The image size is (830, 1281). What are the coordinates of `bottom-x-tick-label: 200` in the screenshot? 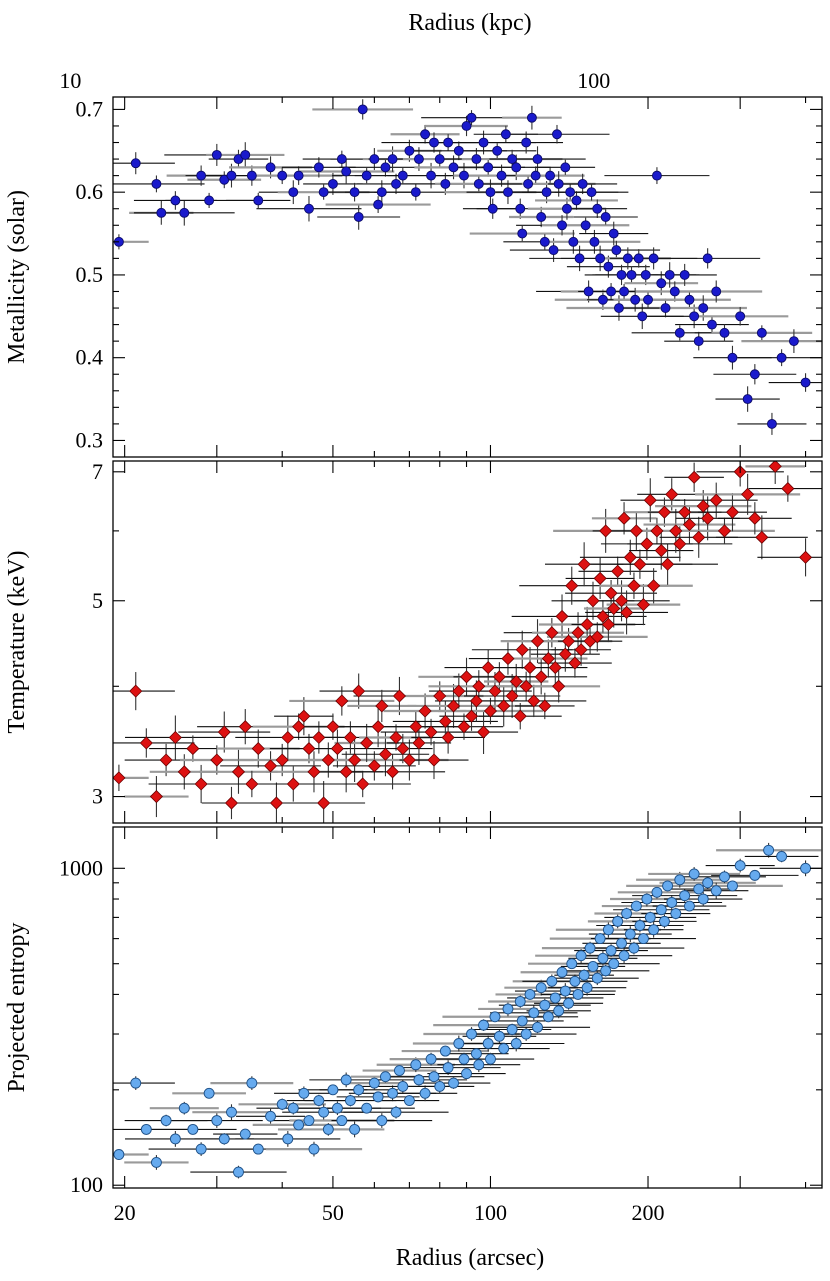 It's located at (648, 1212).